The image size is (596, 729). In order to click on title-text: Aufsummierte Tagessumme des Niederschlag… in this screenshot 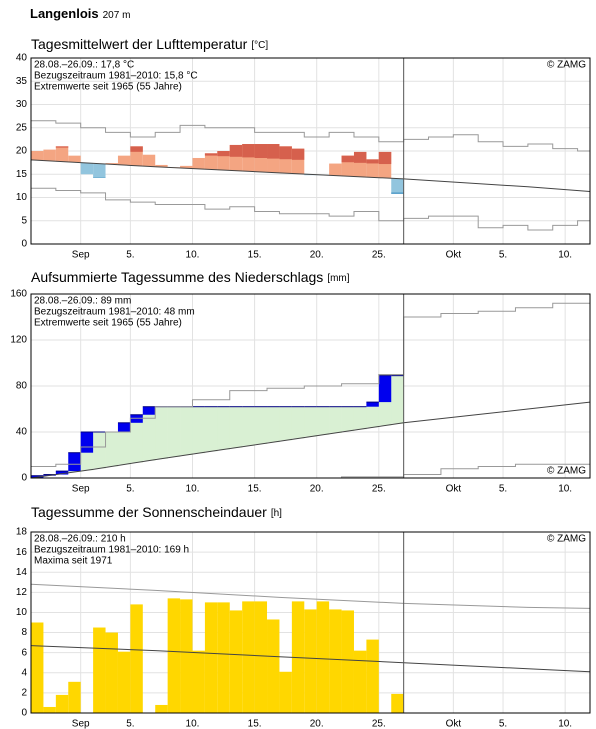, I will do `click(177, 277)`.